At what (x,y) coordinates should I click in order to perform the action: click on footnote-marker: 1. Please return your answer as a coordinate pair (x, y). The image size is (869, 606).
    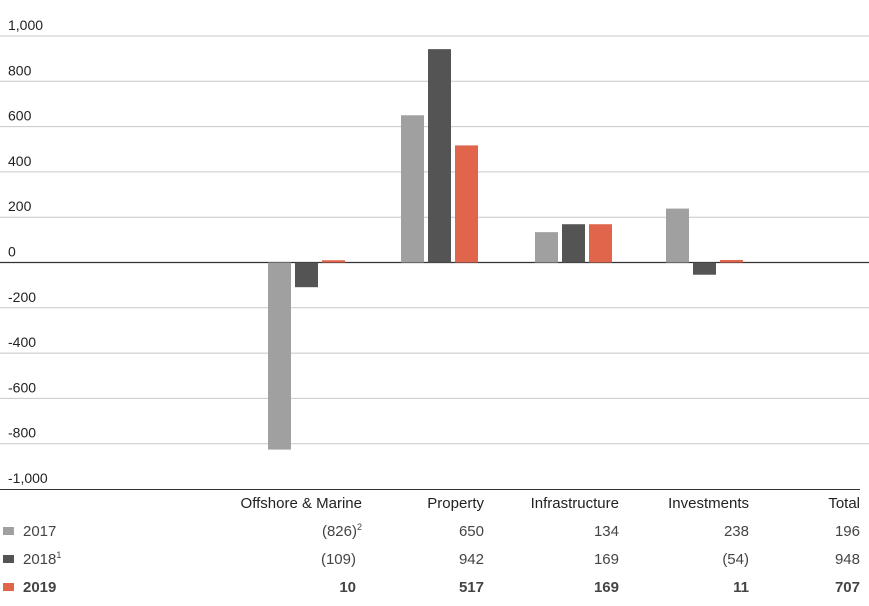
    Looking at the image, I should click on (58, 555).